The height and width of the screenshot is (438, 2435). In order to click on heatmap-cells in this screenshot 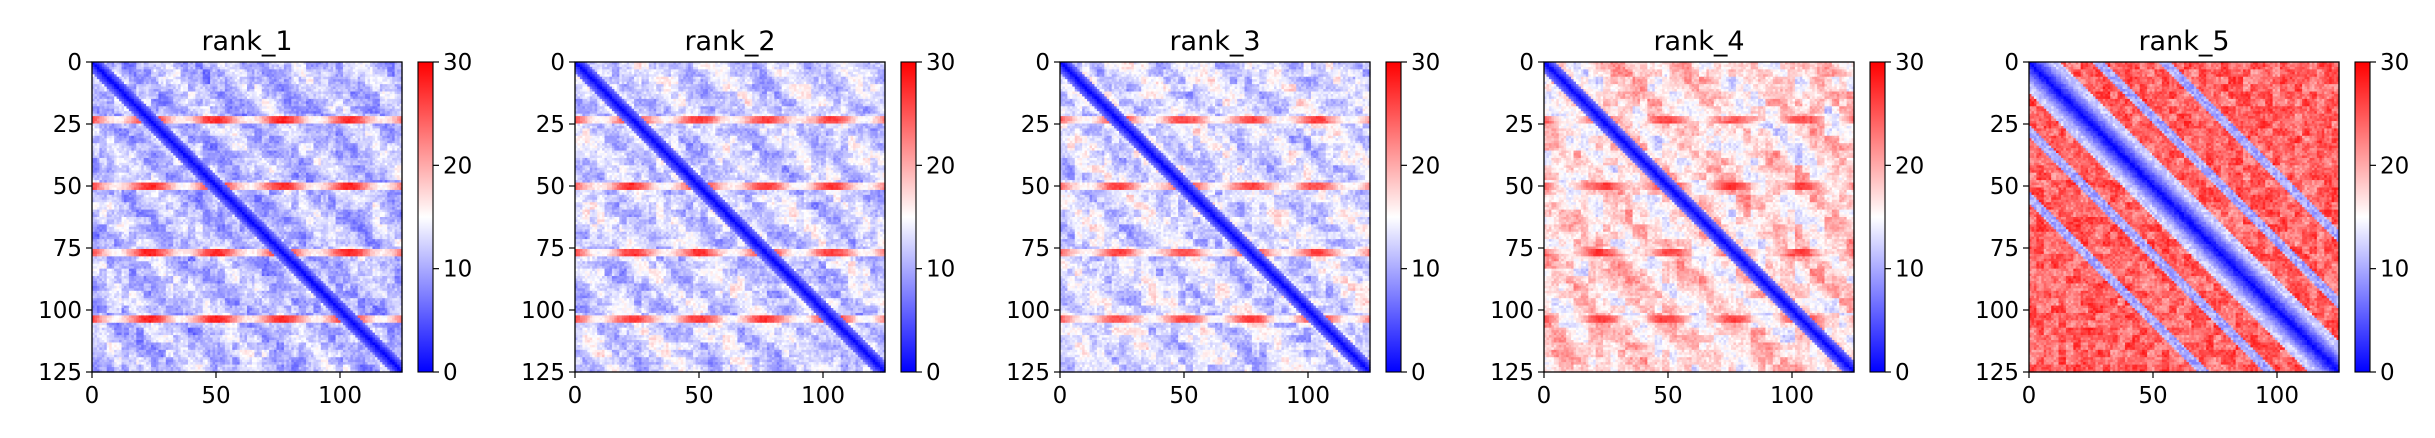, I will do `click(247, 217)`.